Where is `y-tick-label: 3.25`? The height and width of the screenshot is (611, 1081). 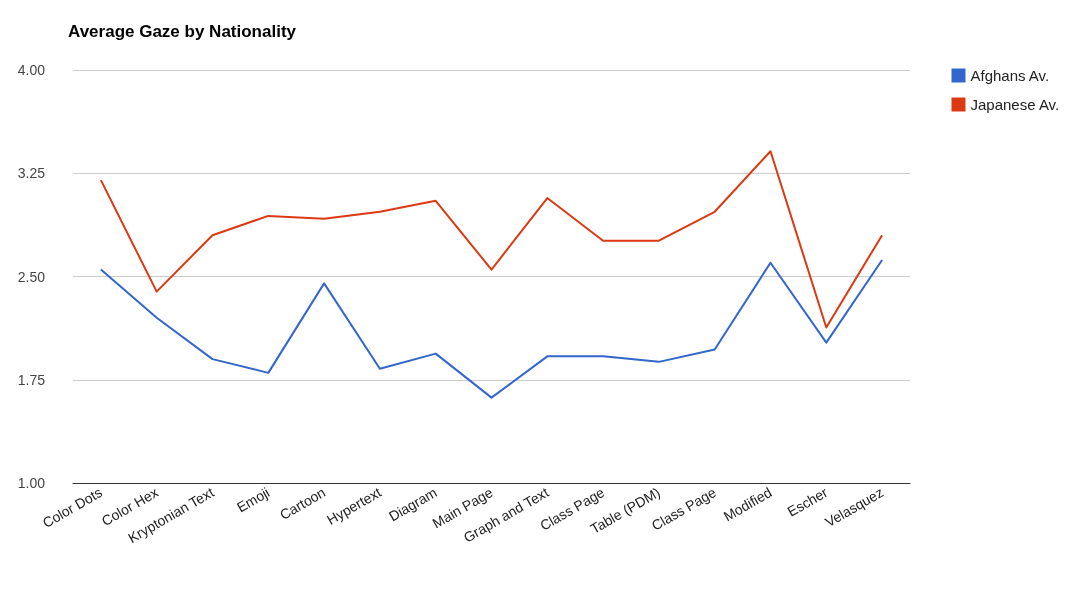 y-tick-label: 3.25 is located at coordinates (31, 173).